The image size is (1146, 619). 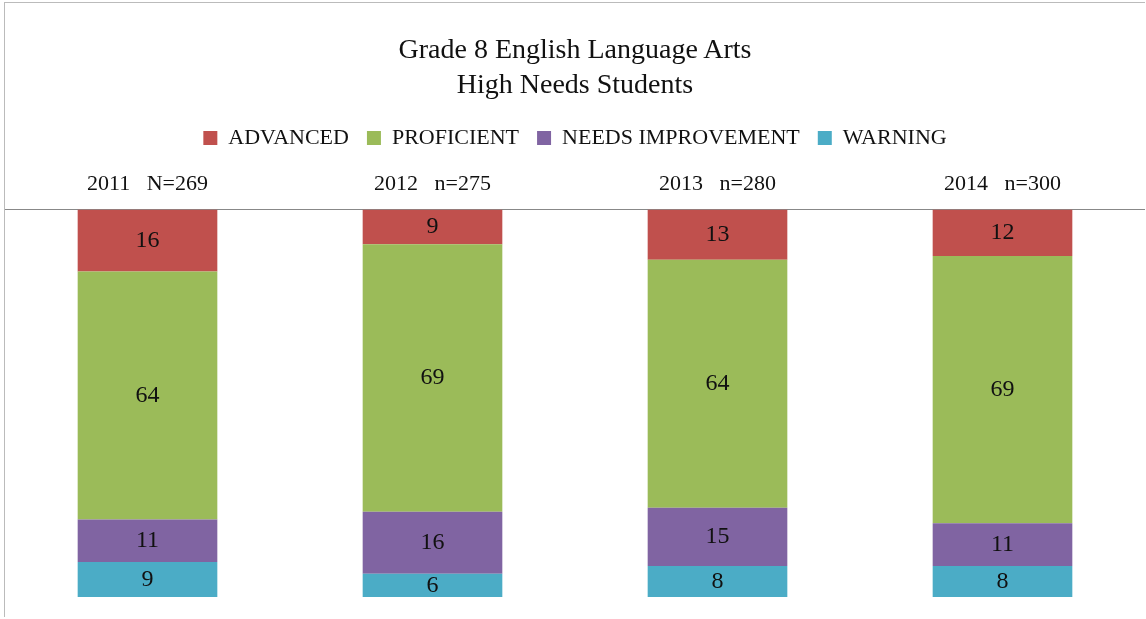 I want to click on legend-label: ADVANCED, so click(x=288, y=136).